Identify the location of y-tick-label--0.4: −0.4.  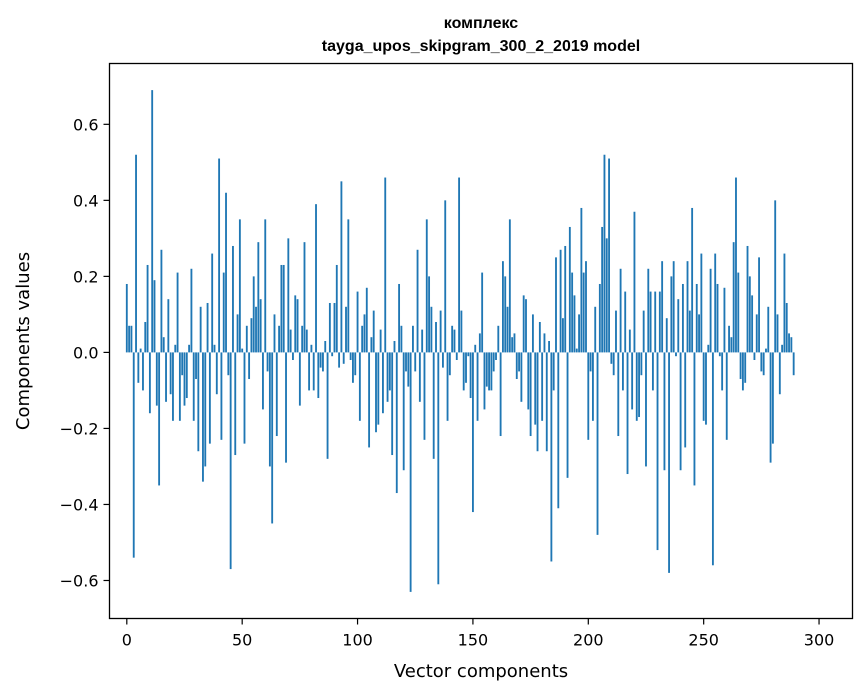
(79, 504).